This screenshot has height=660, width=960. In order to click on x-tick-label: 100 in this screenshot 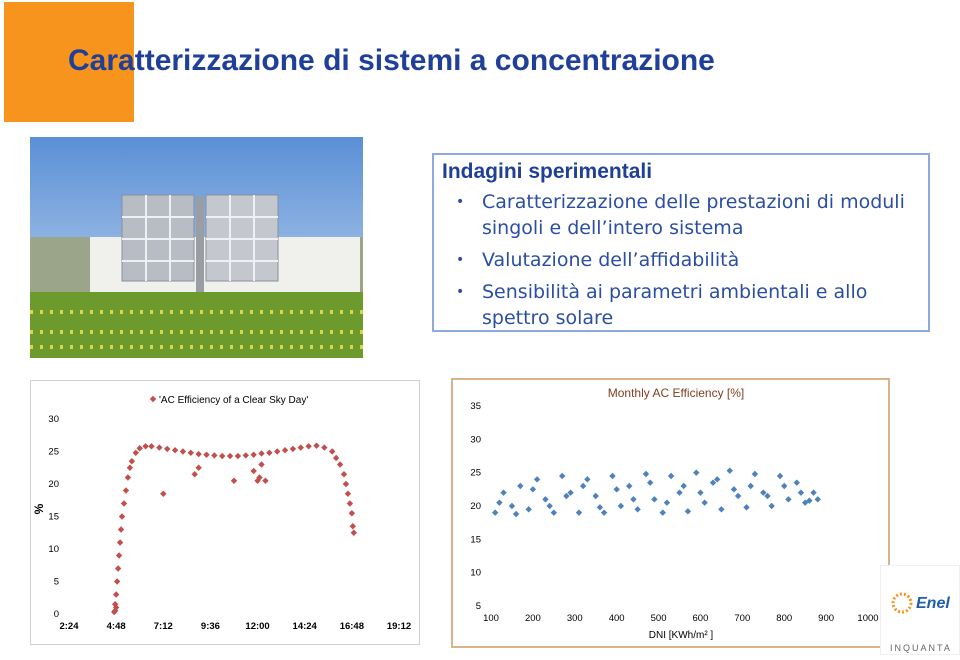, I will do `click(491, 618)`.